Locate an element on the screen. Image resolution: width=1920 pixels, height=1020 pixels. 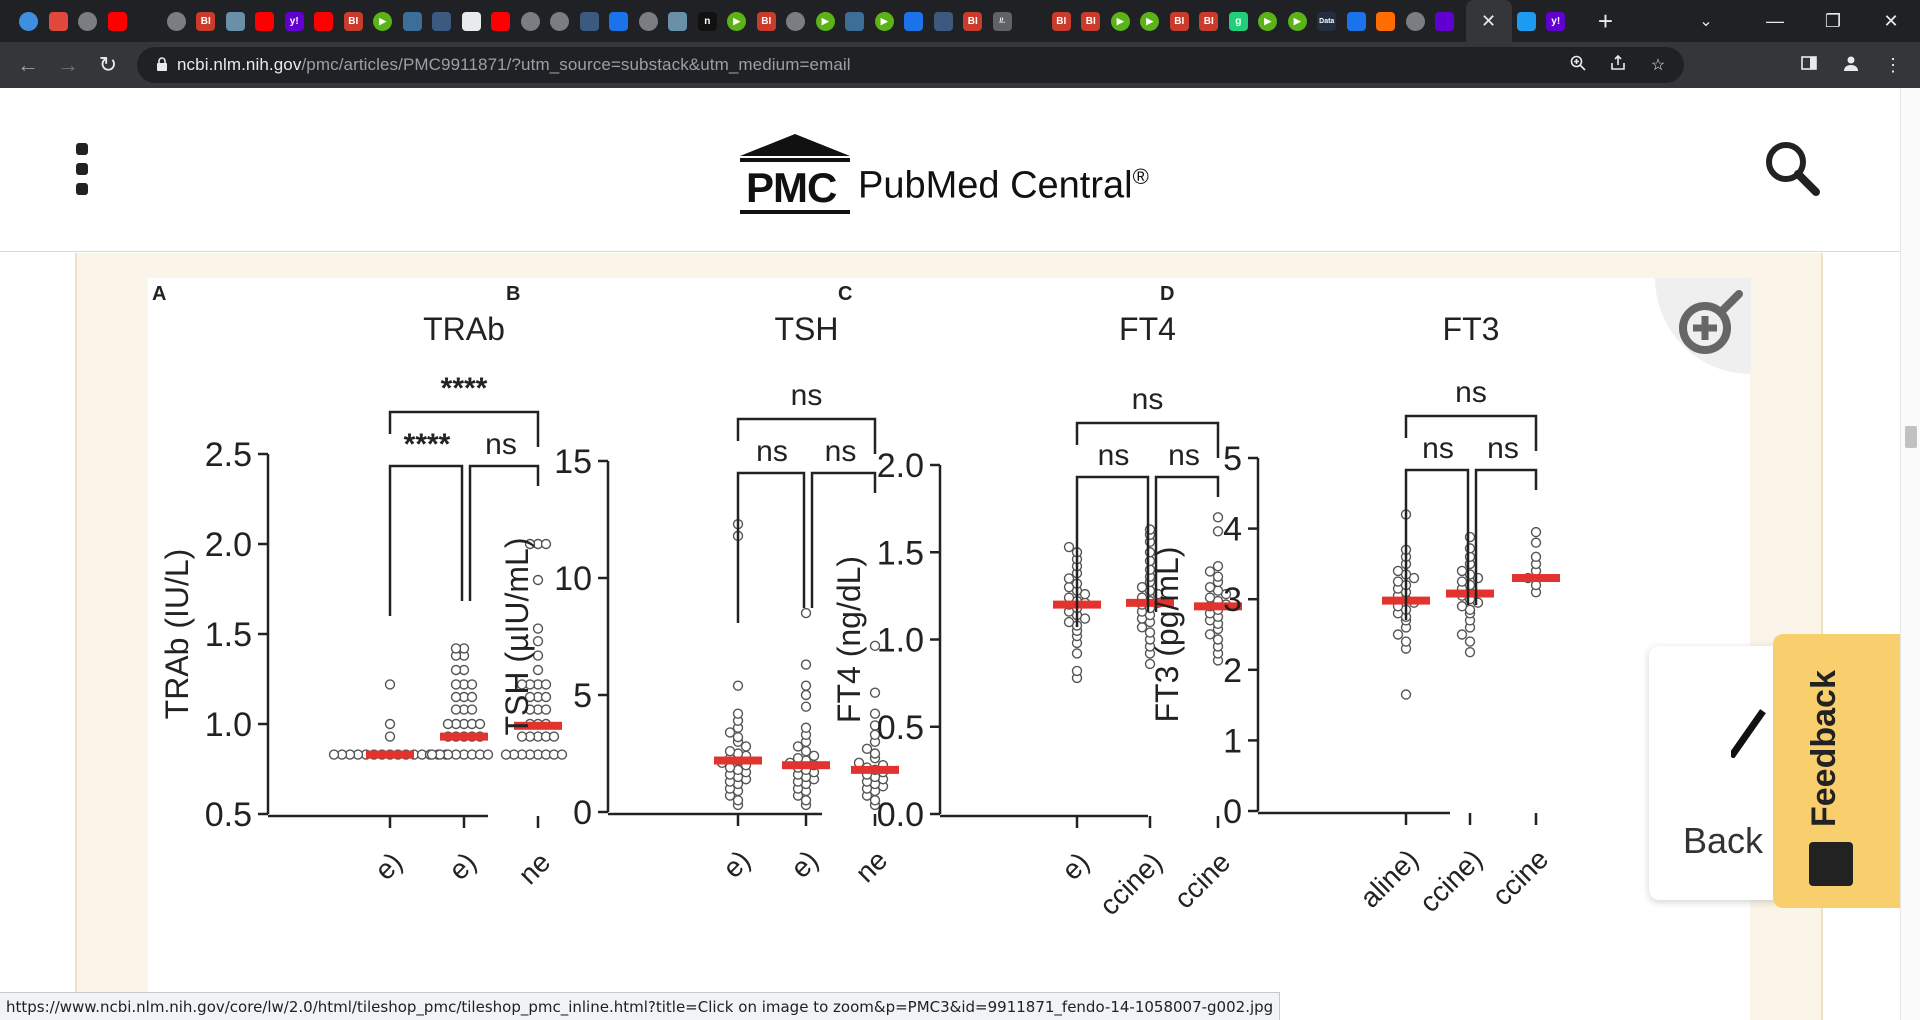
menu-icon: ⋮ is located at coordinates (1893, 64).